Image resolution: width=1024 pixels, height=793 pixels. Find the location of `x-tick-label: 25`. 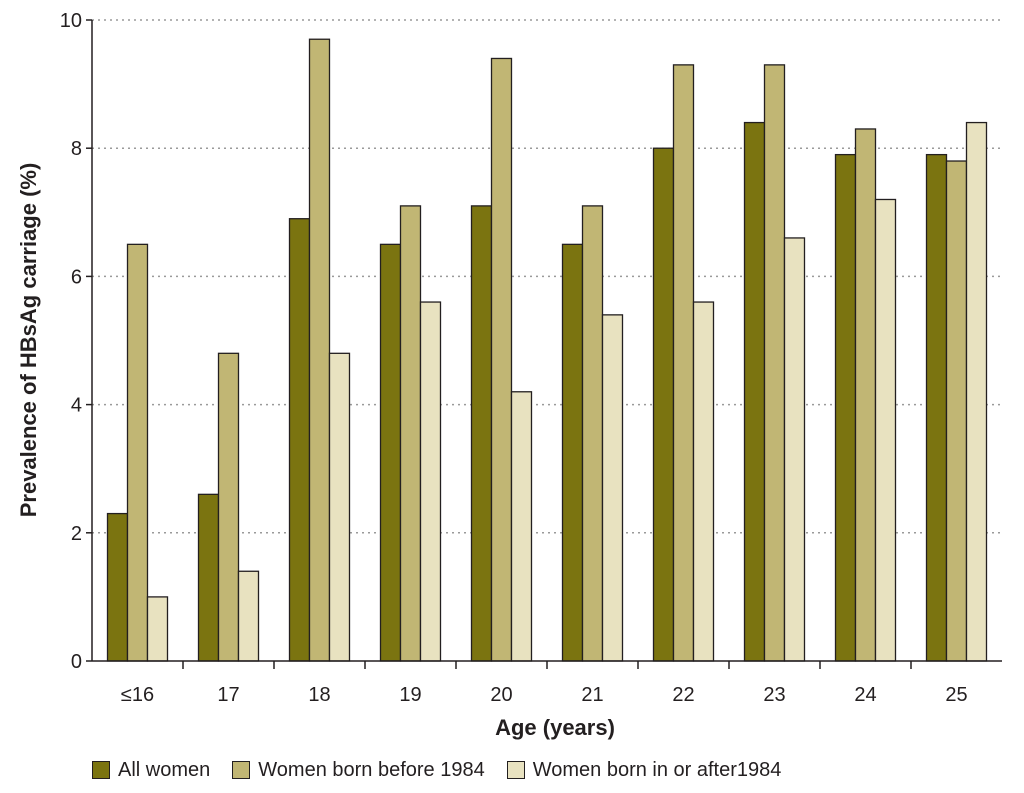

x-tick-label: 25 is located at coordinates (956, 695).